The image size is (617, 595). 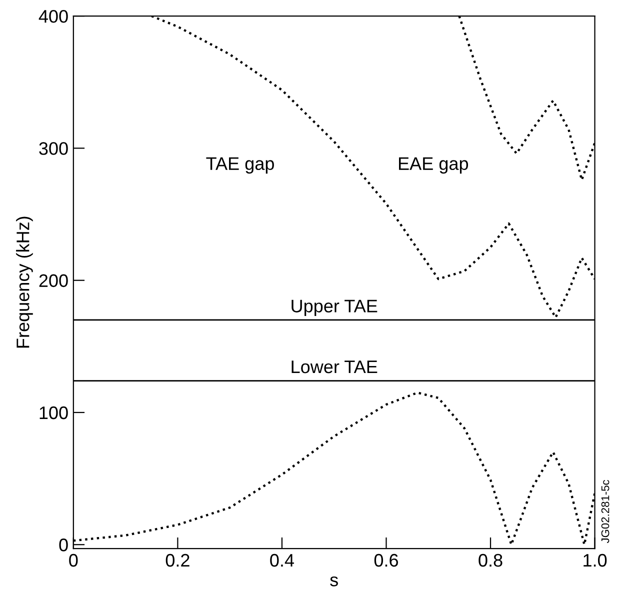 I want to click on x-tick-label: 0.8, so click(x=490, y=560).